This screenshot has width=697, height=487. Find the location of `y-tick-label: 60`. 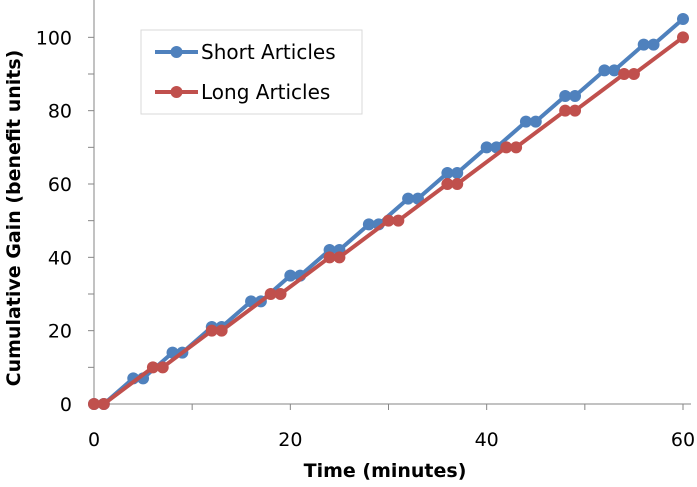

y-tick-label: 60 is located at coordinates (60, 185).